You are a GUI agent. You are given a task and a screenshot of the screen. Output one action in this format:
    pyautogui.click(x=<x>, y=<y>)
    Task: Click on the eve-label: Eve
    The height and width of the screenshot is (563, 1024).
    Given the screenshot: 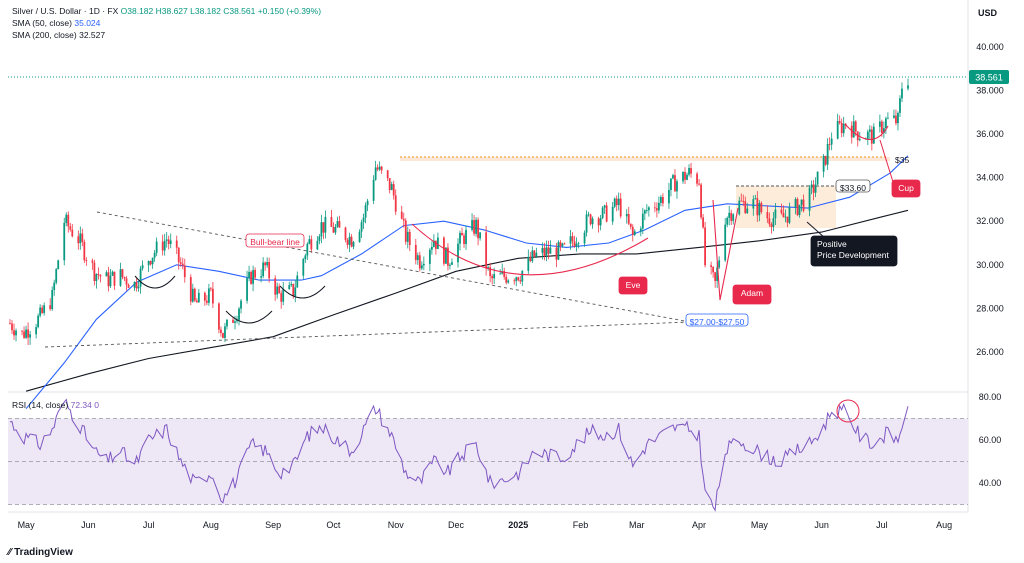 What is the action you would take?
    pyautogui.click(x=633, y=285)
    